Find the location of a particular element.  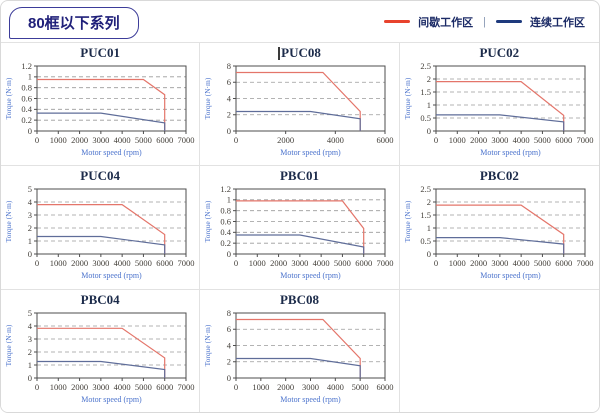

svg-text: 2.5 is located at coordinates (425, 189).